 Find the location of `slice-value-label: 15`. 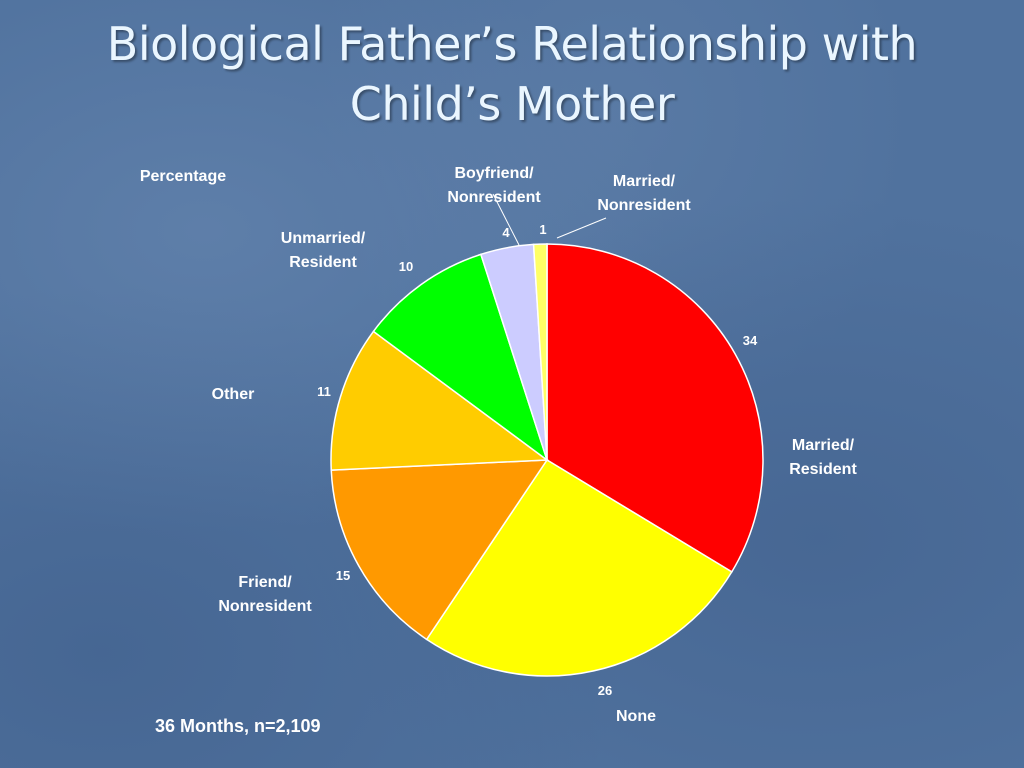

slice-value-label: 15 is located at coordinates (343, 575).